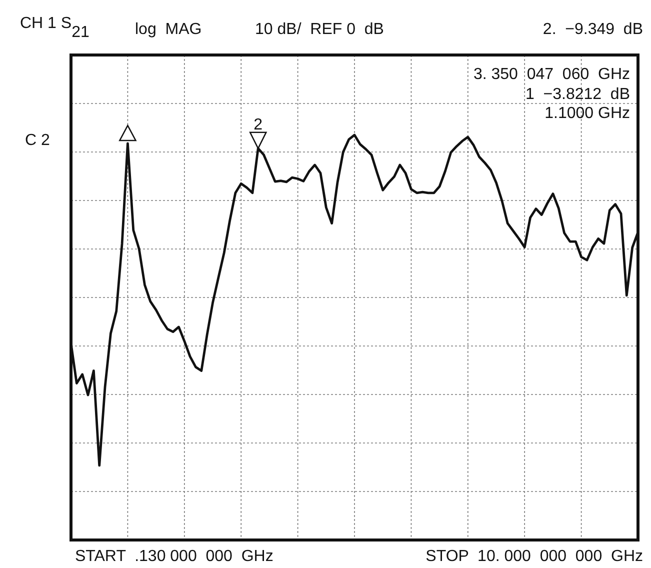 The image size is (651, 568). I want to click on text: C 2, so click(37, 140).